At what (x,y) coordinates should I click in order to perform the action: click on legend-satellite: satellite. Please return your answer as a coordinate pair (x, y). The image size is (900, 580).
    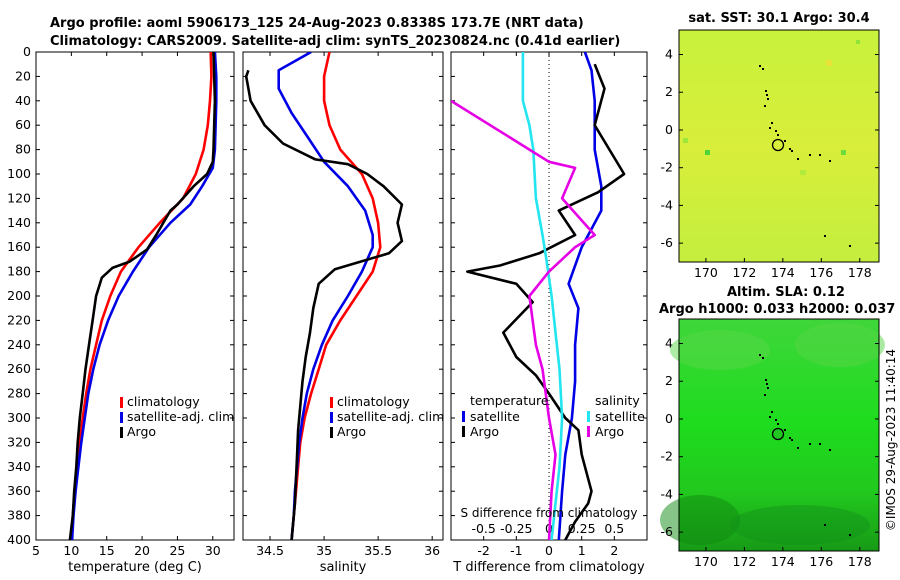
    Looking at the image, I should click on (495, 416).